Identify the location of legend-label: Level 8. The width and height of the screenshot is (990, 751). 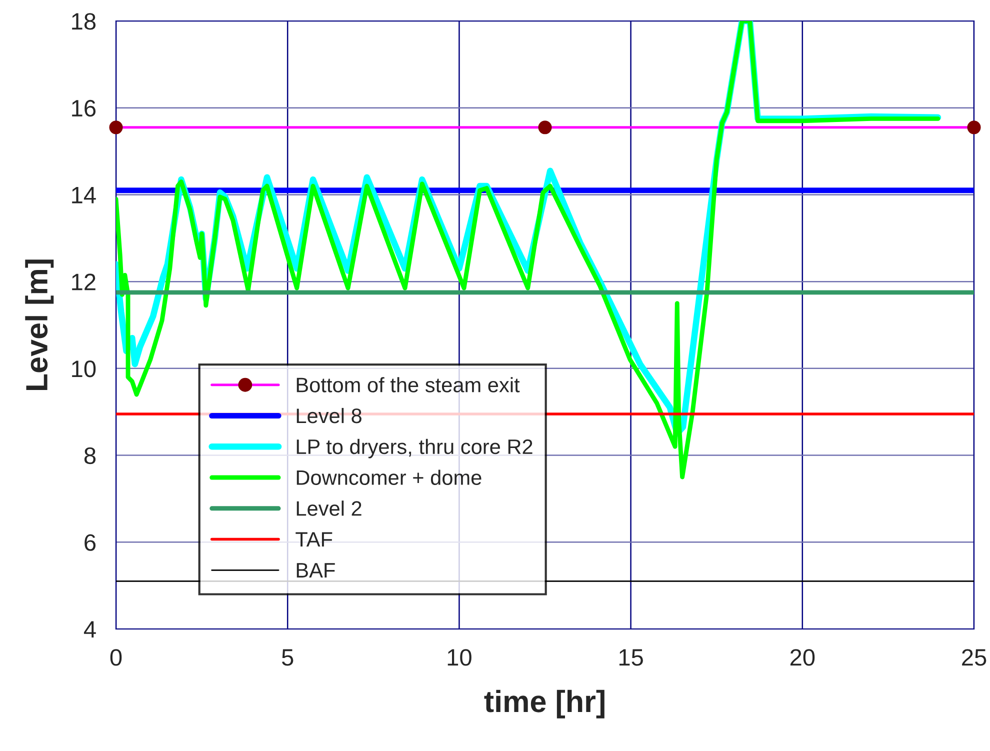
(329, 416).